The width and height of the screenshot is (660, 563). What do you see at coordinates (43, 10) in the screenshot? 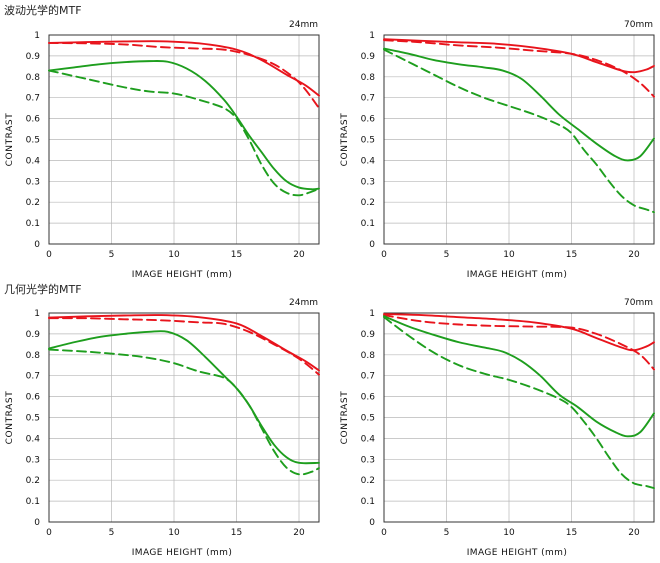
I see `section-title-wave-optics: 波动光学的MTF` at bounding box center [43, 10].